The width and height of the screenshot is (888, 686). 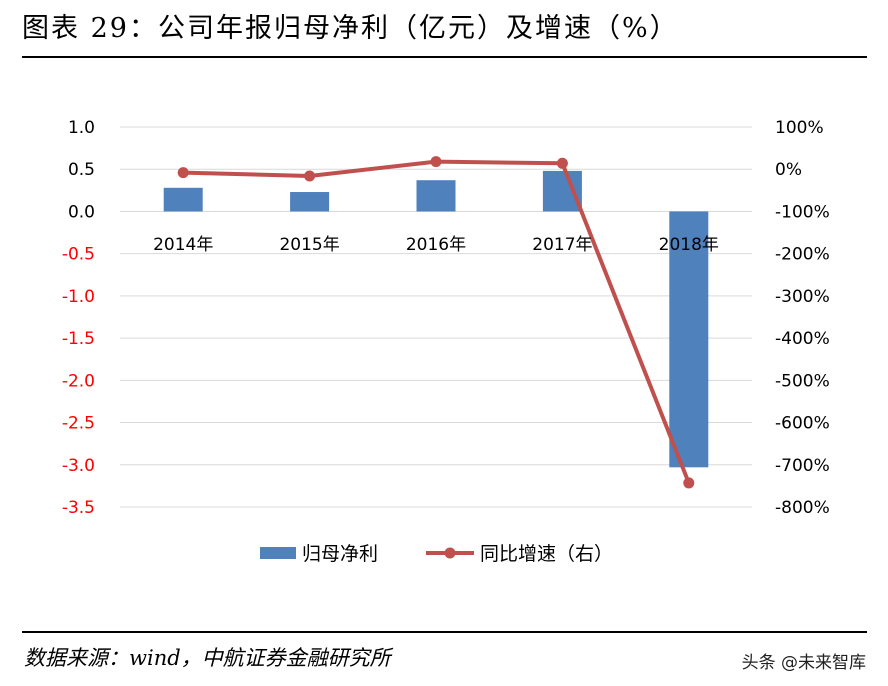 What do you see at coordinates (689, 339) in the screenshot?
I see `bar-2018年` at bounding box center [689, 339].